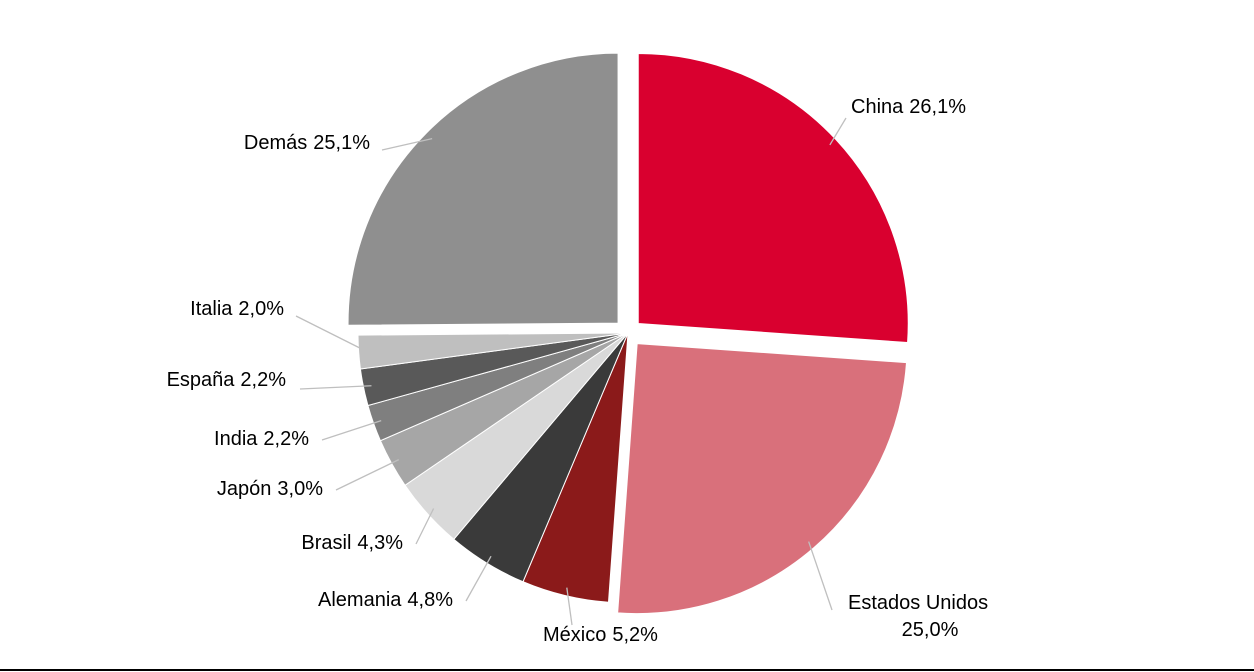  I want to click on label-name: China, so click(877, 107).